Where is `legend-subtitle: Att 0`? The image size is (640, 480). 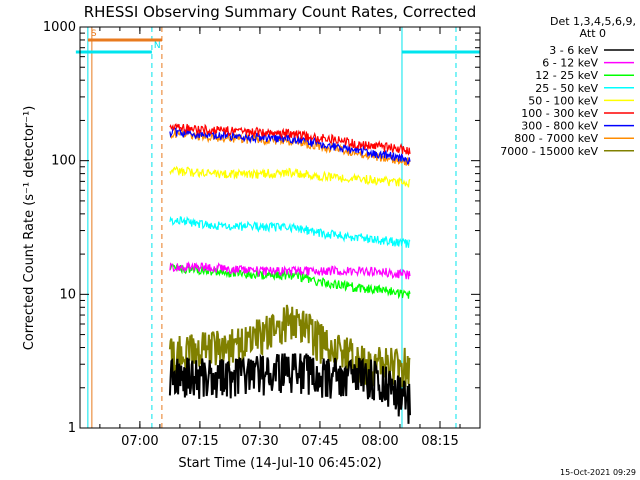 legend-subtitle: Att 0 is located at coordinates (593, 33).